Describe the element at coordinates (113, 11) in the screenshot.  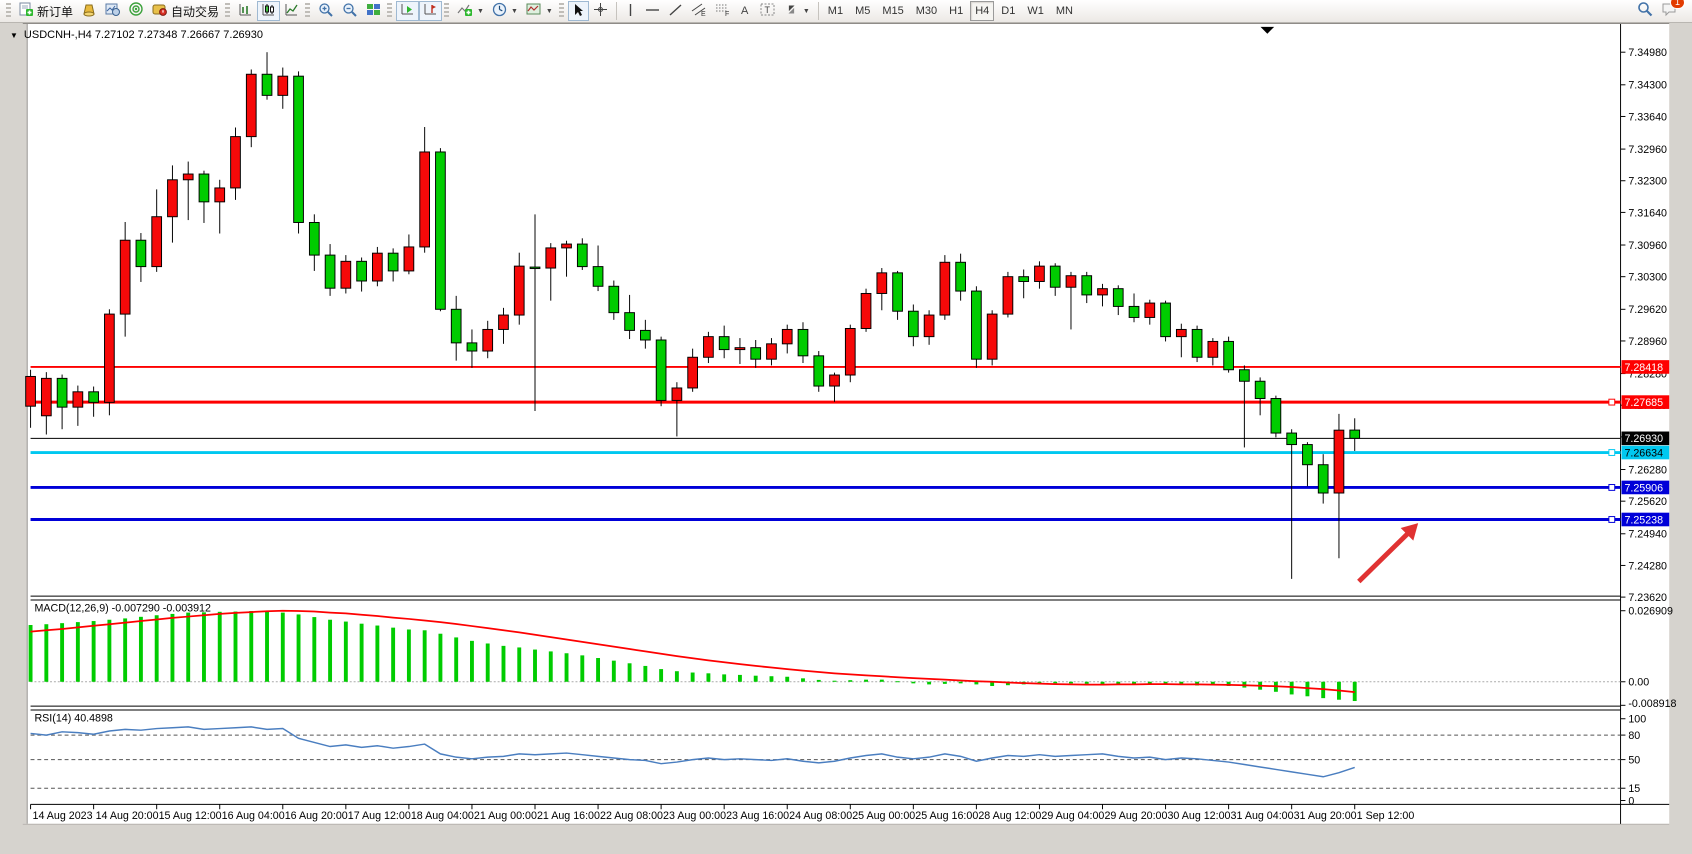
I see `market-watch-button` at that location.